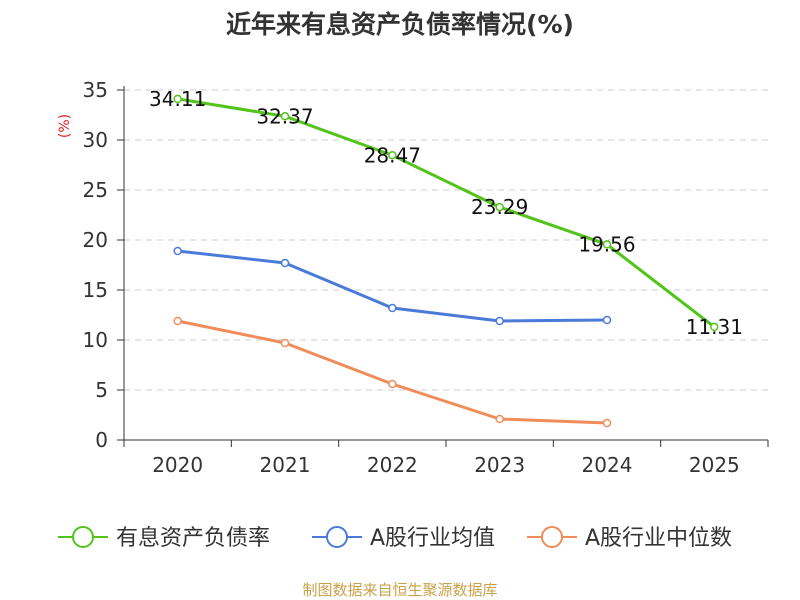  I want to click on y-tick-label: 10, so click(95, 340).